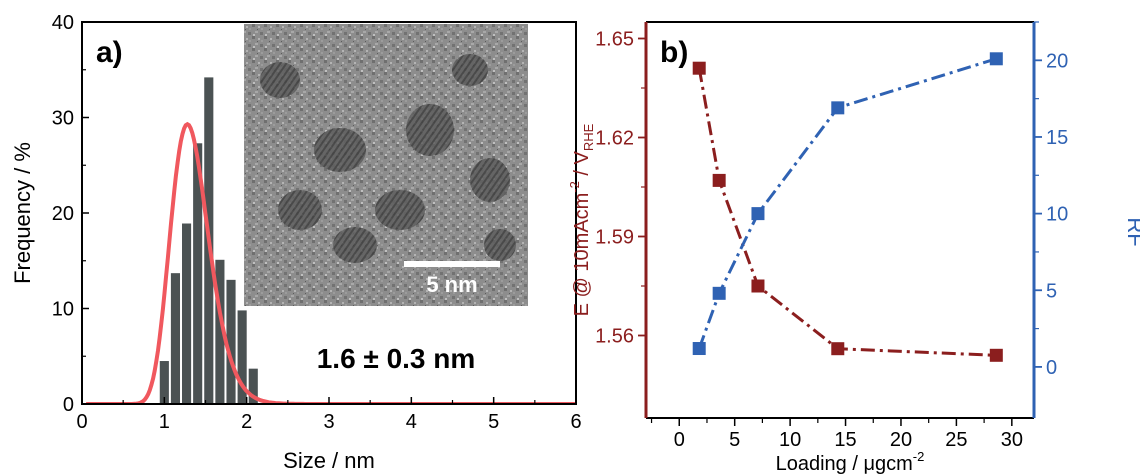 This screenshot has height=476, width=1140. What do you see at coordinates (614, 139) in the screenshot?
I see `y-left-tick-label: 1.62` at bounding box center [614, 139].